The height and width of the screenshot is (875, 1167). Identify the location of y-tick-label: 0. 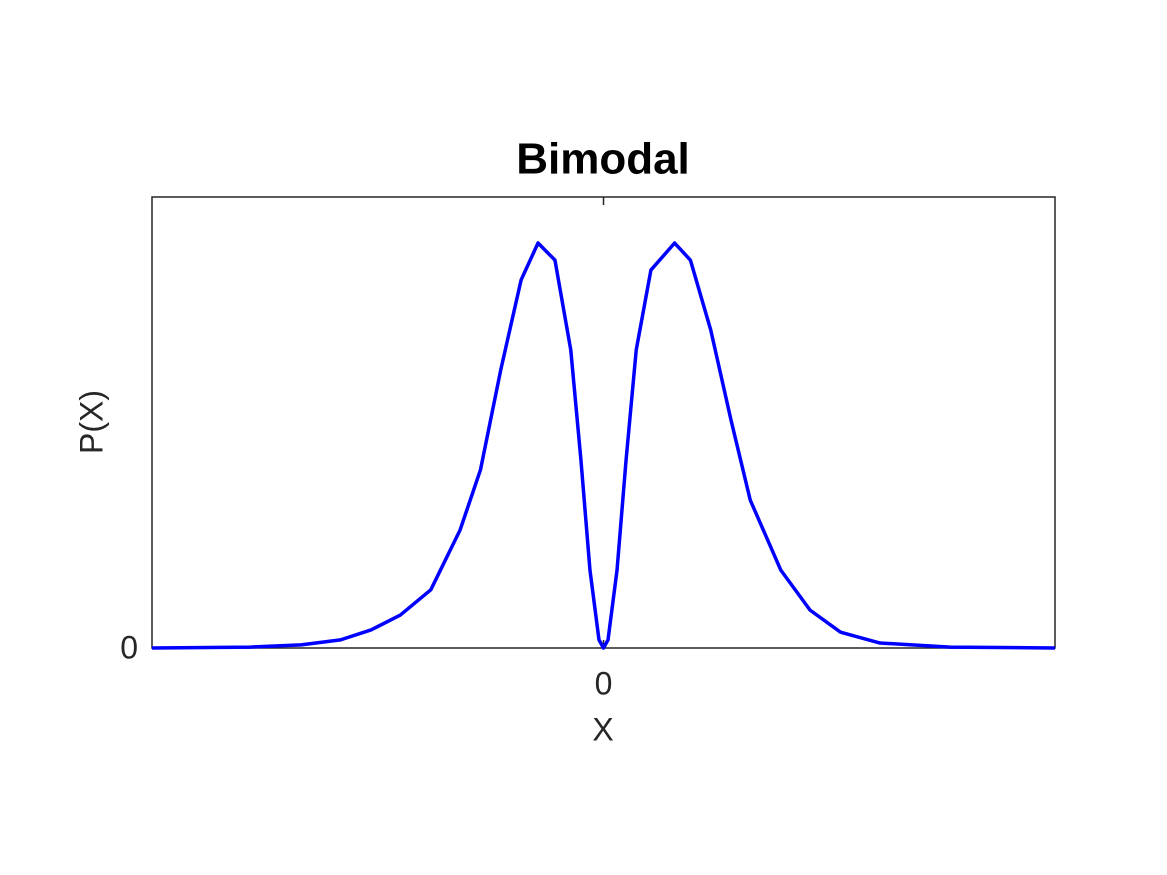
(129, 647).